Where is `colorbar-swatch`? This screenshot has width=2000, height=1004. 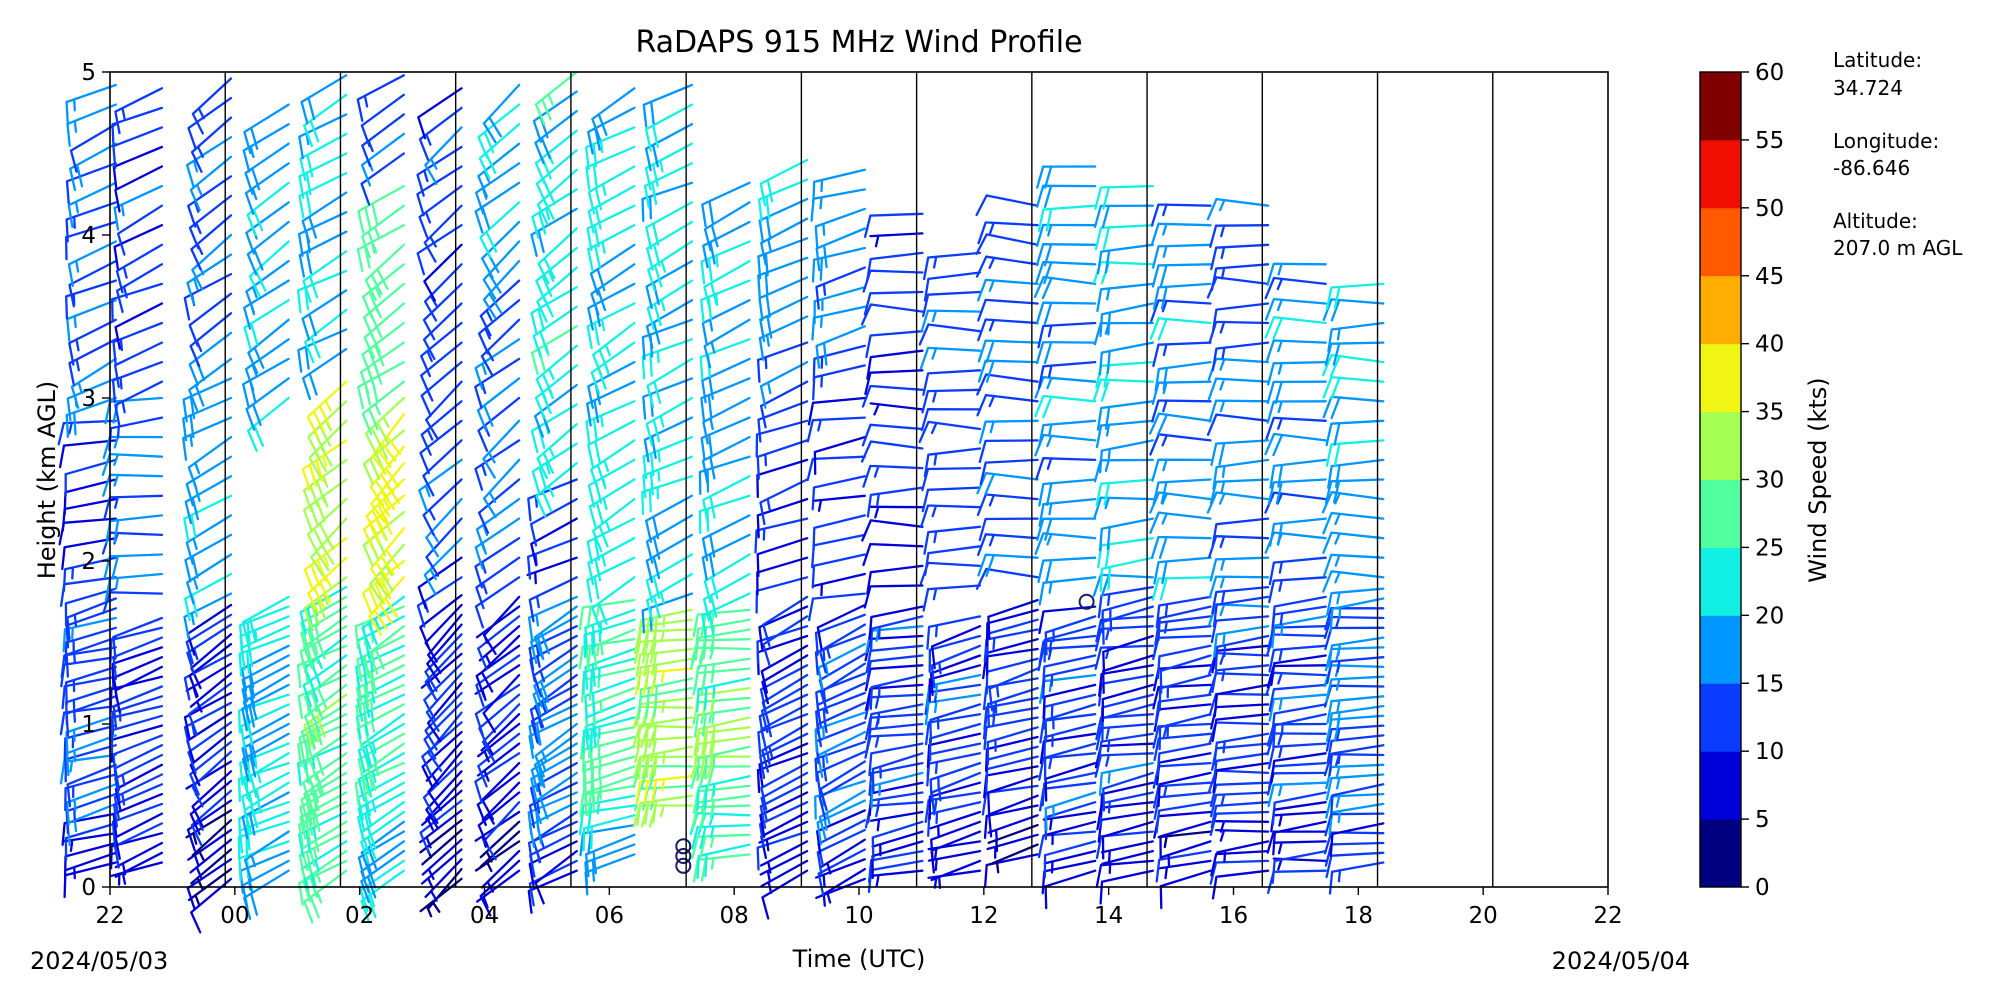
colorbar-swatch is located at coordinates (1720, 378).